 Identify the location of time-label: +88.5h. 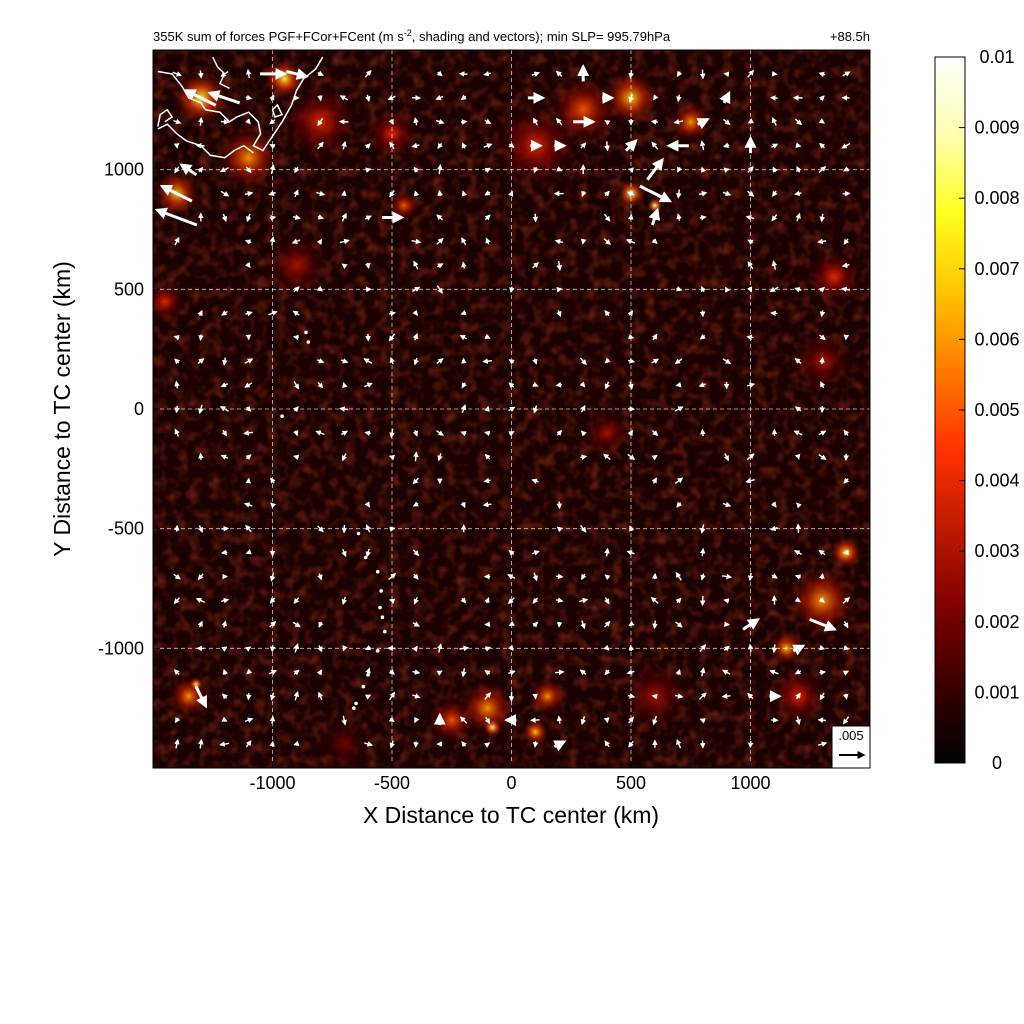
(850, 36).